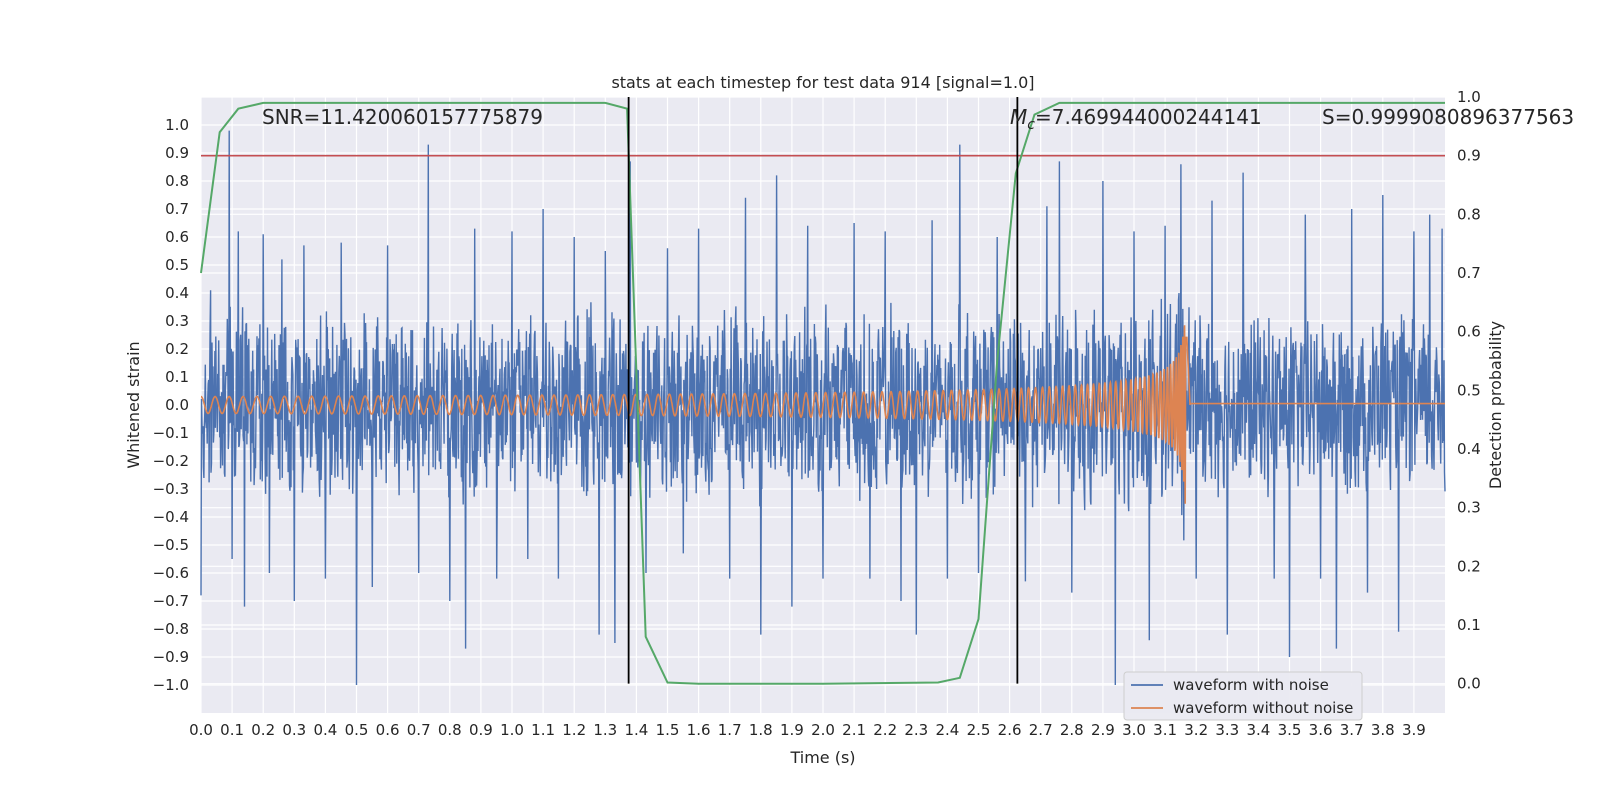  What do you see at coordinates (668, 730) in the screenshot?
I see `x-tick-label: 1.5` at bounding box center [668, 730].